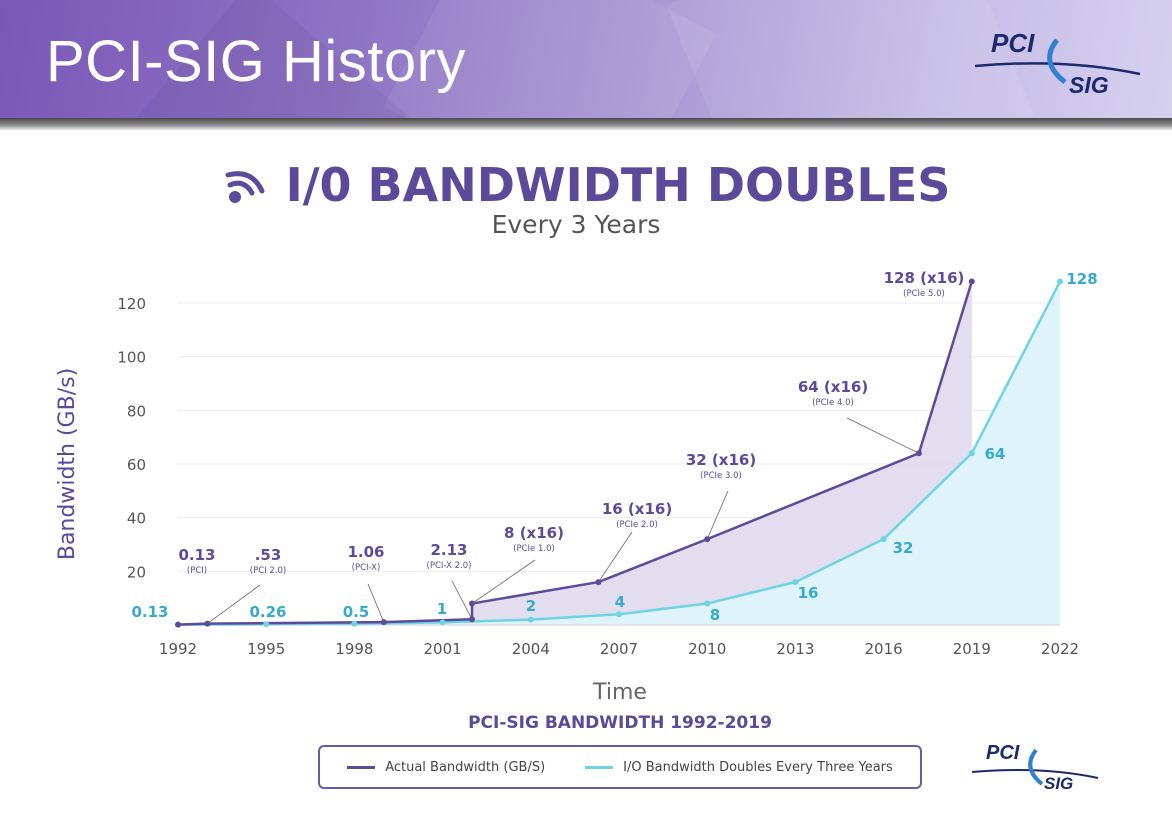  I want to click on actual-spec-label: (PCIe 2.0), so click(637, 525).